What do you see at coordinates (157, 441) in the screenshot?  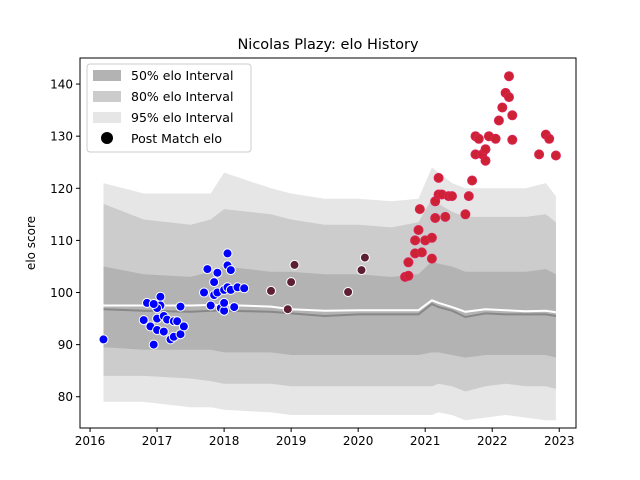 I see `x-tick-label: 2017` at bounding box center [157, 441].